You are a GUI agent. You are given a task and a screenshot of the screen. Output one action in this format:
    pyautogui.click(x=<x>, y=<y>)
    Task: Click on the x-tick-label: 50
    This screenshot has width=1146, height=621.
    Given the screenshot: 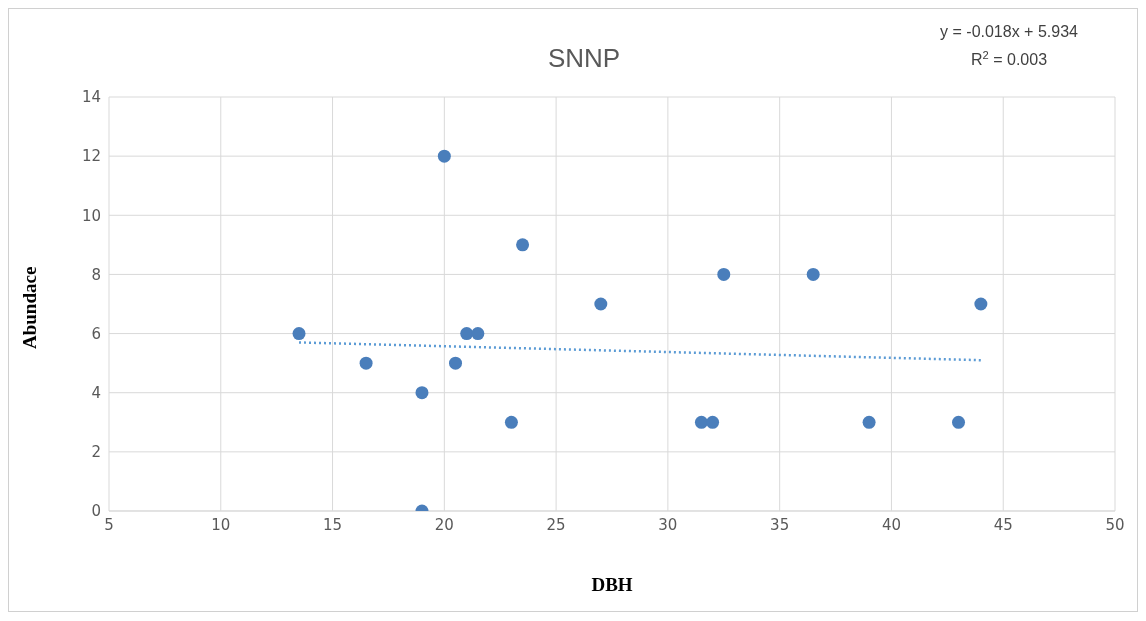 What is the action you would take?
    pyautogui.click(x=1115, y=524)
    